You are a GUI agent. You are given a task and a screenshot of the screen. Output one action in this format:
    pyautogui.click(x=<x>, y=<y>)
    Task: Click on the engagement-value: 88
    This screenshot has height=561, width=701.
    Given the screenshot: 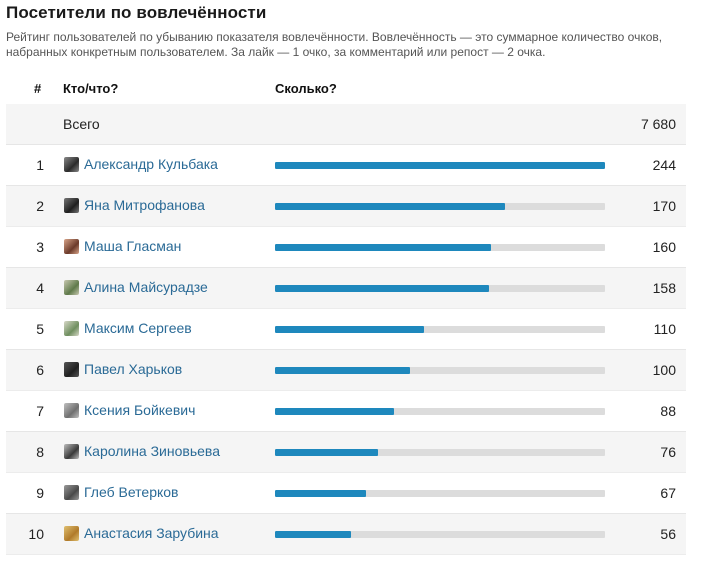 What is the action you would take?
    pyautogui.click(x=668, y=411)
    